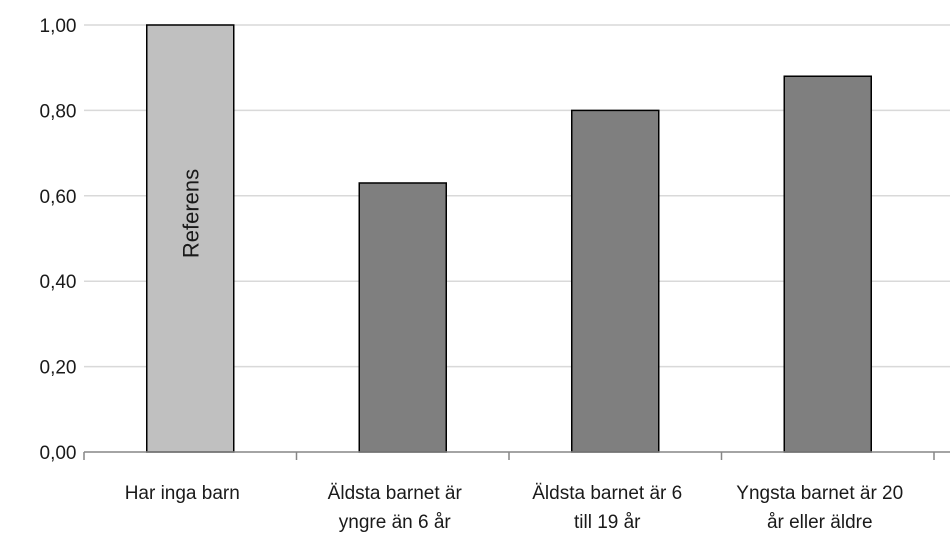 Image resolution: width=950 pixels, height=535 pixels. I want to click on y-tick-label: 0,00, so click(58, 453).